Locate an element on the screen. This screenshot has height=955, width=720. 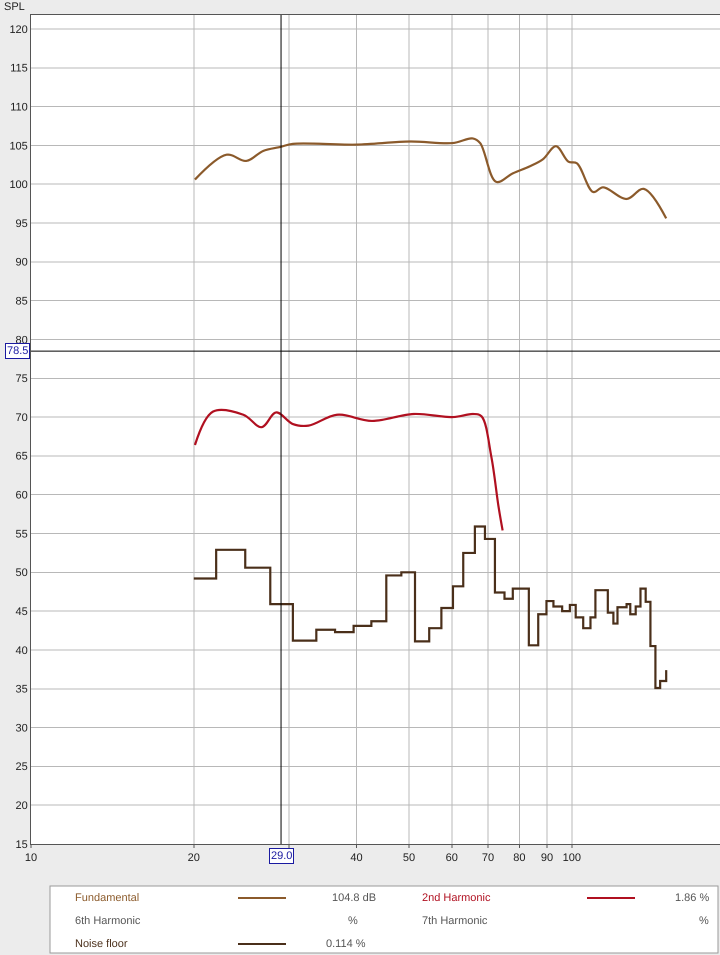
y-tick-label: 110 is located at coordinates (19, 107).